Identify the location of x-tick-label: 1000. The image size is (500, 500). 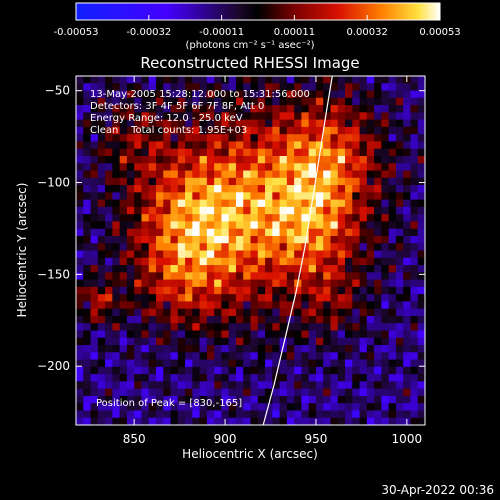
(407, 439).